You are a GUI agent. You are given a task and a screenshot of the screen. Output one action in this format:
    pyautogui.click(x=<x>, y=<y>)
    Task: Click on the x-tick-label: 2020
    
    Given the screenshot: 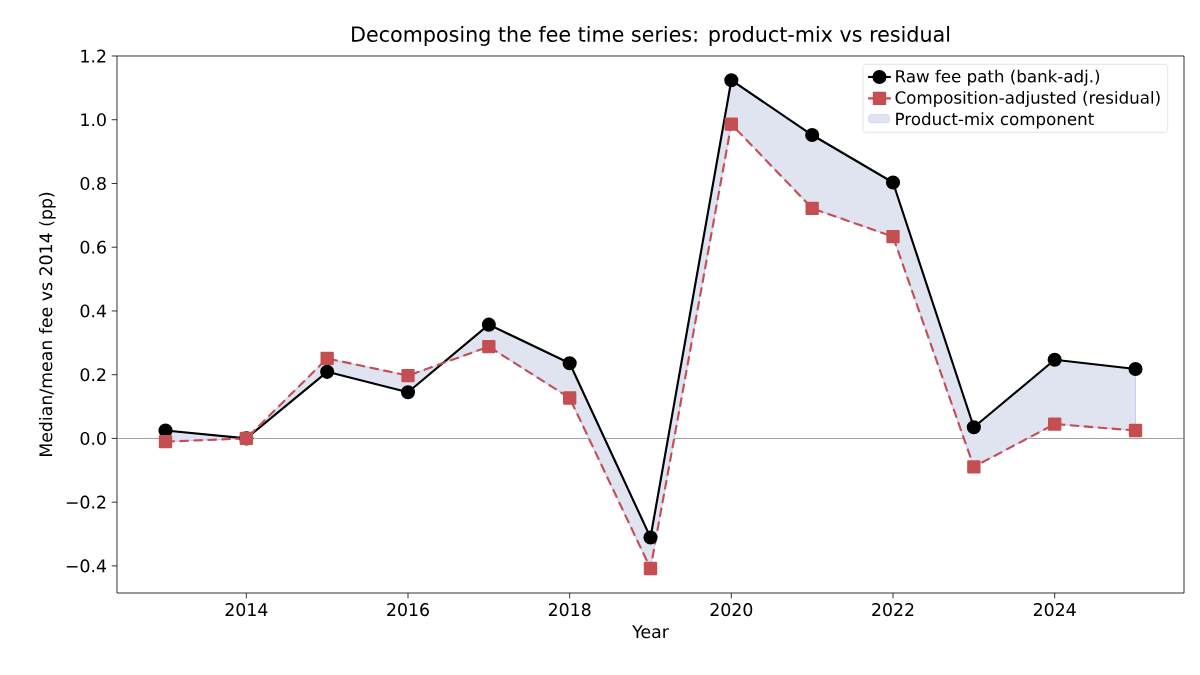 What is the action you would take?
    pyautogui.click(x=731, y=610)
    